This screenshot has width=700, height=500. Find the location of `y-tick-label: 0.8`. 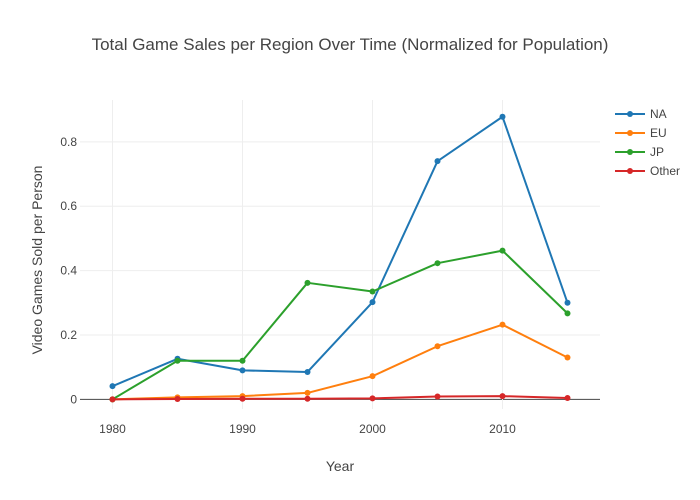

y-tick-label: 0.8 is located at coordinates (68, 142).